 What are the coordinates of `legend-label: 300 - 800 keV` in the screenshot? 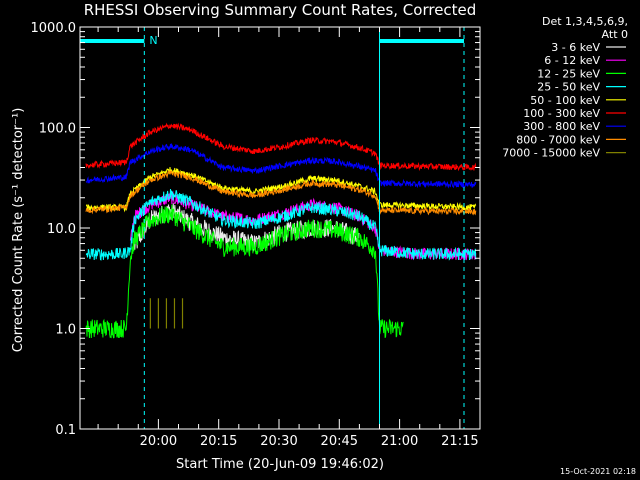 It's located at (561, 126).